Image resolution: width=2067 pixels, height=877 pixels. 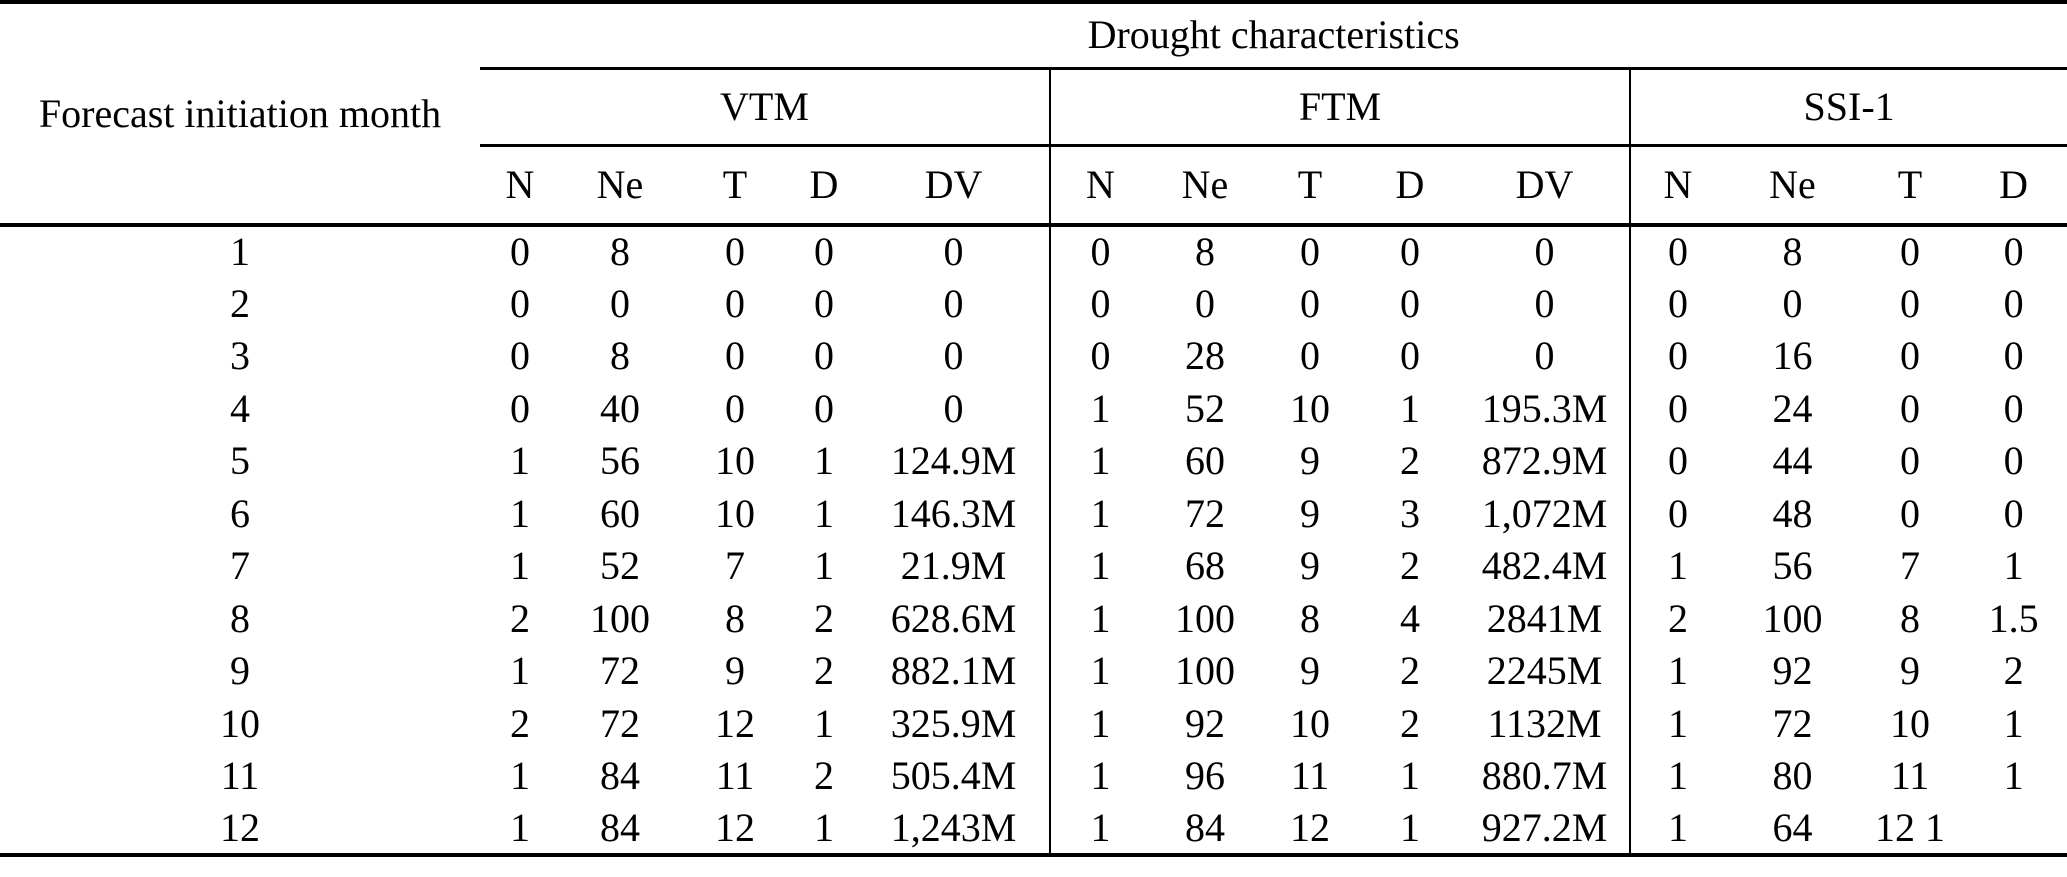 I want to click on cell-month: 8, so click(x=240, y=618).